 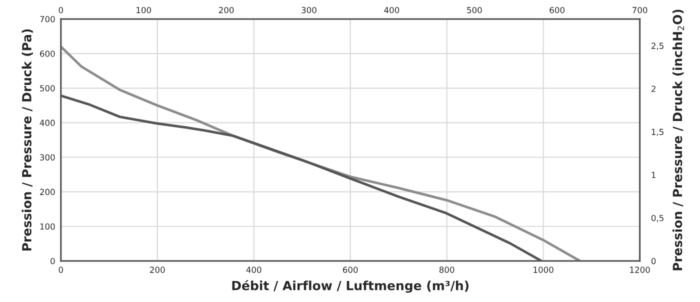 I want to click on y-tick-label: 0, so click(x=52, y=261).